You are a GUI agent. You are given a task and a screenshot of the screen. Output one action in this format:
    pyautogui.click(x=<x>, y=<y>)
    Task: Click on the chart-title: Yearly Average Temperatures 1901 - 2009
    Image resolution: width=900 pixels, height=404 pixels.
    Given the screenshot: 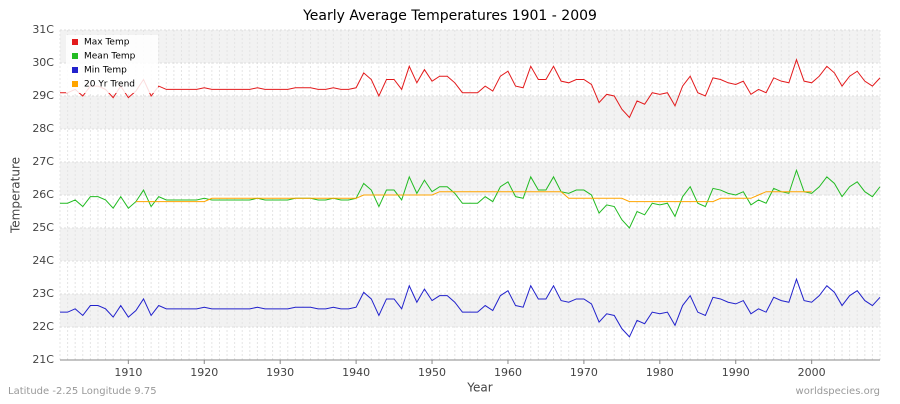 What is the action you would take?
    pyautogui.click(x=449, y=16)
    